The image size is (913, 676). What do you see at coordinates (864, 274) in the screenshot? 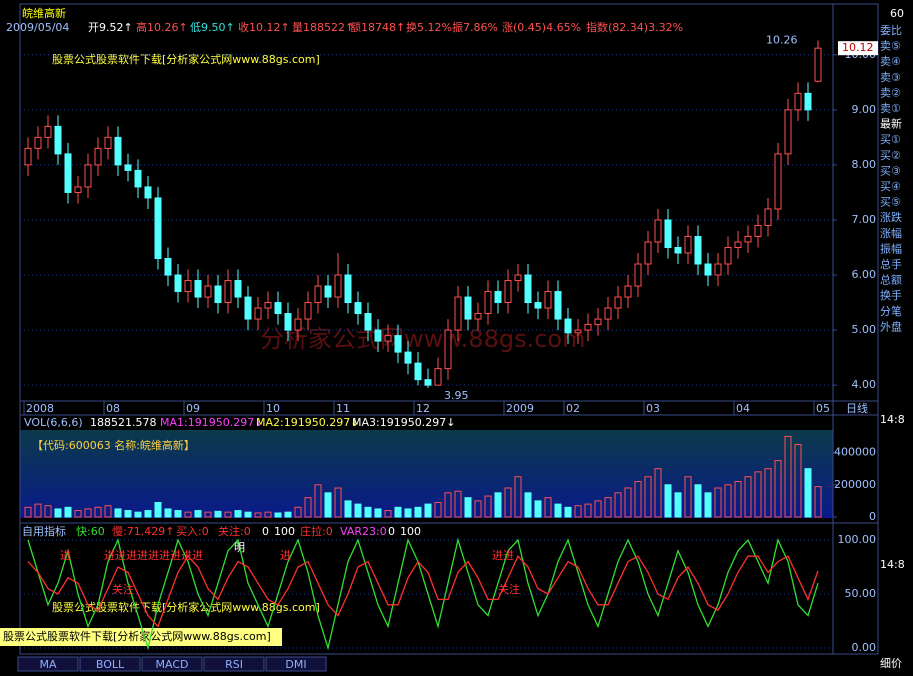
I see `y-tick-label: 6.00` at bounding box center [864, 274].